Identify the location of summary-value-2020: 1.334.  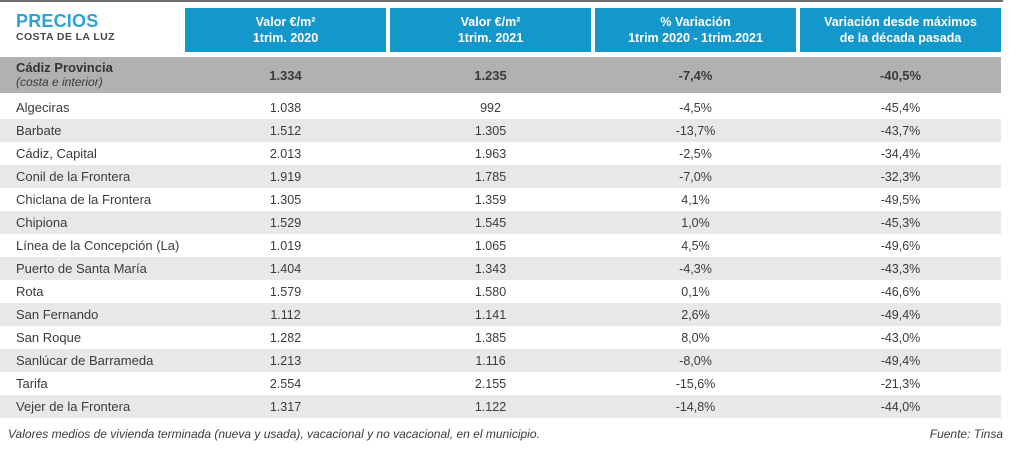
(285, 75).